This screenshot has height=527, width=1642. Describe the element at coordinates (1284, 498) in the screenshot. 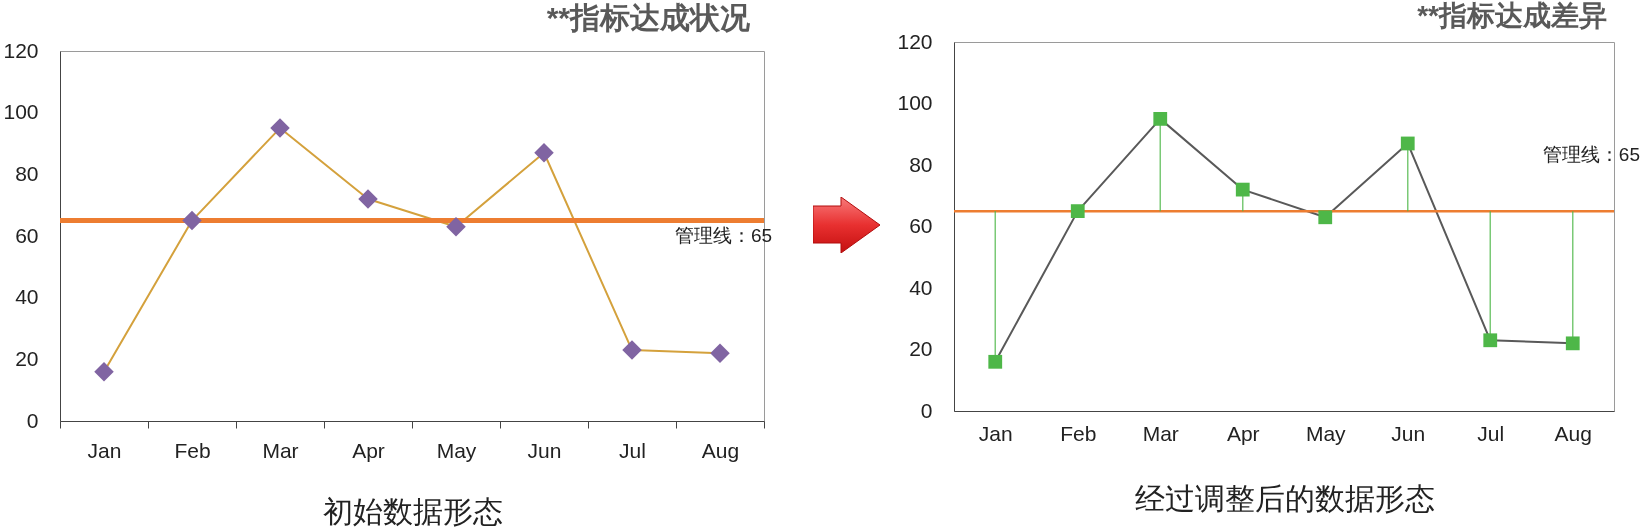

I see `x-axis-title: 经过调整后的数据形态` at that location.